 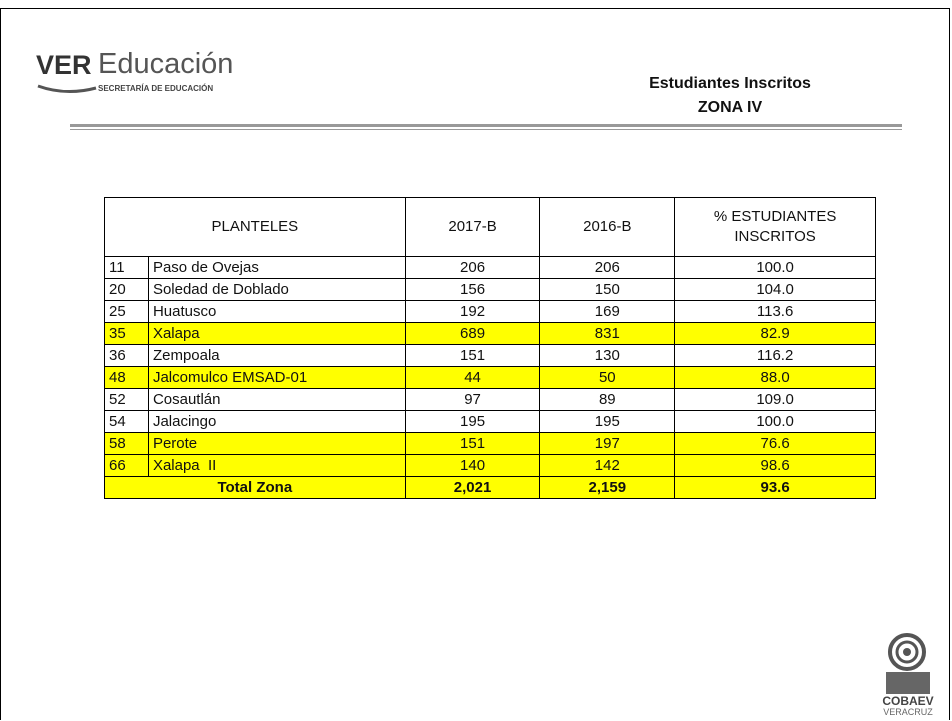 I want to click on logo-word: Educación, so click(x=166, y=64).